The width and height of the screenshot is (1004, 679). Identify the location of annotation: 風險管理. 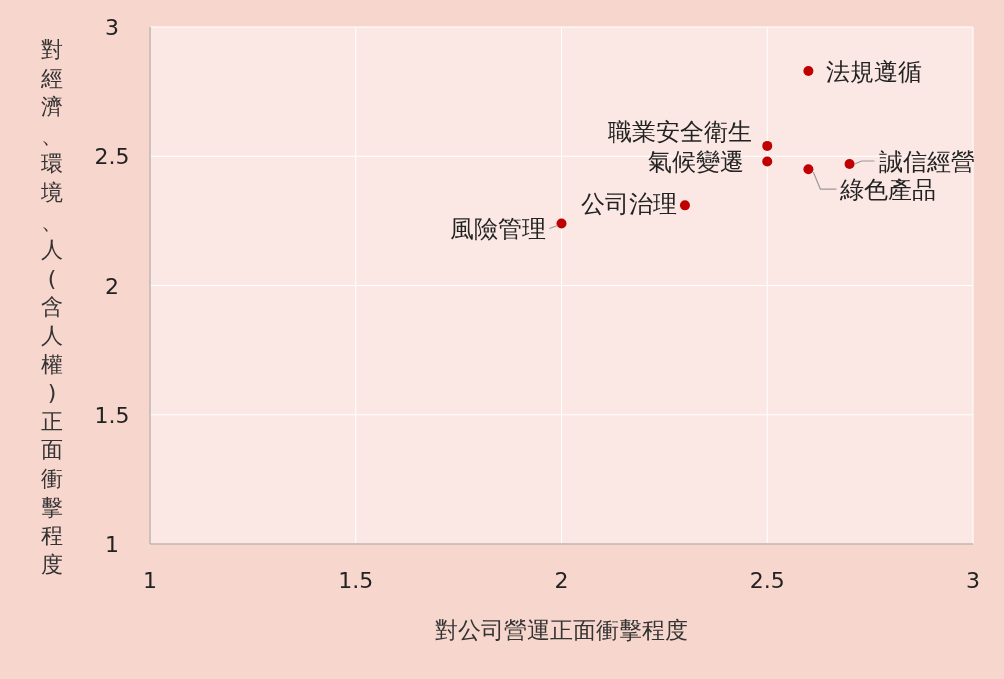
(497, 229).